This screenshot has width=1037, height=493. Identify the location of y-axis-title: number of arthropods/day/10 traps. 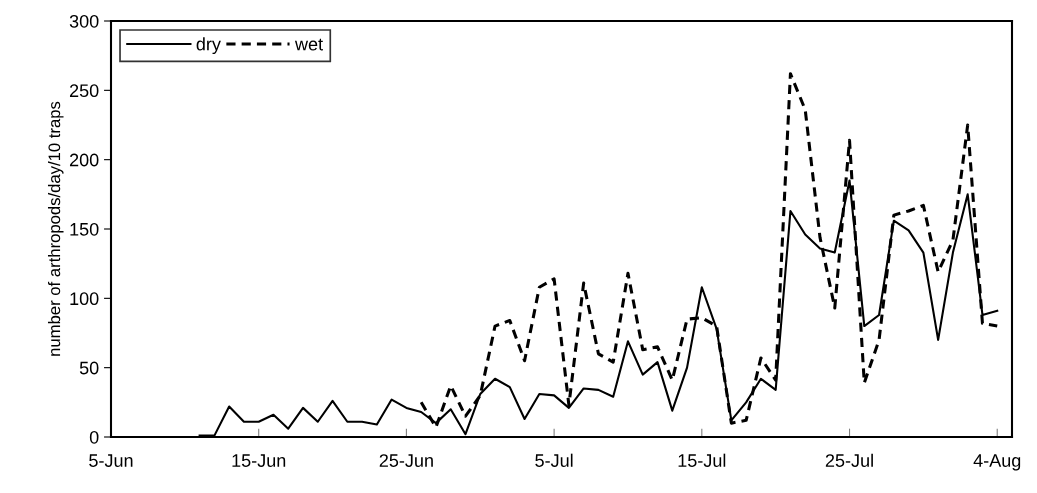
(55, 228).